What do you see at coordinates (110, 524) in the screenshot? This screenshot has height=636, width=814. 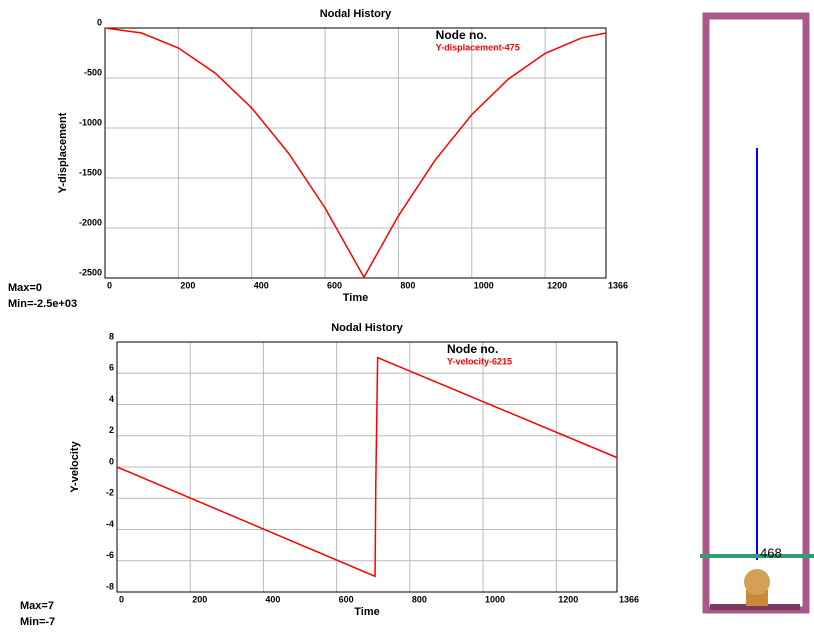 I see `y-tick-label: -4` at bounding box center [110, 524].